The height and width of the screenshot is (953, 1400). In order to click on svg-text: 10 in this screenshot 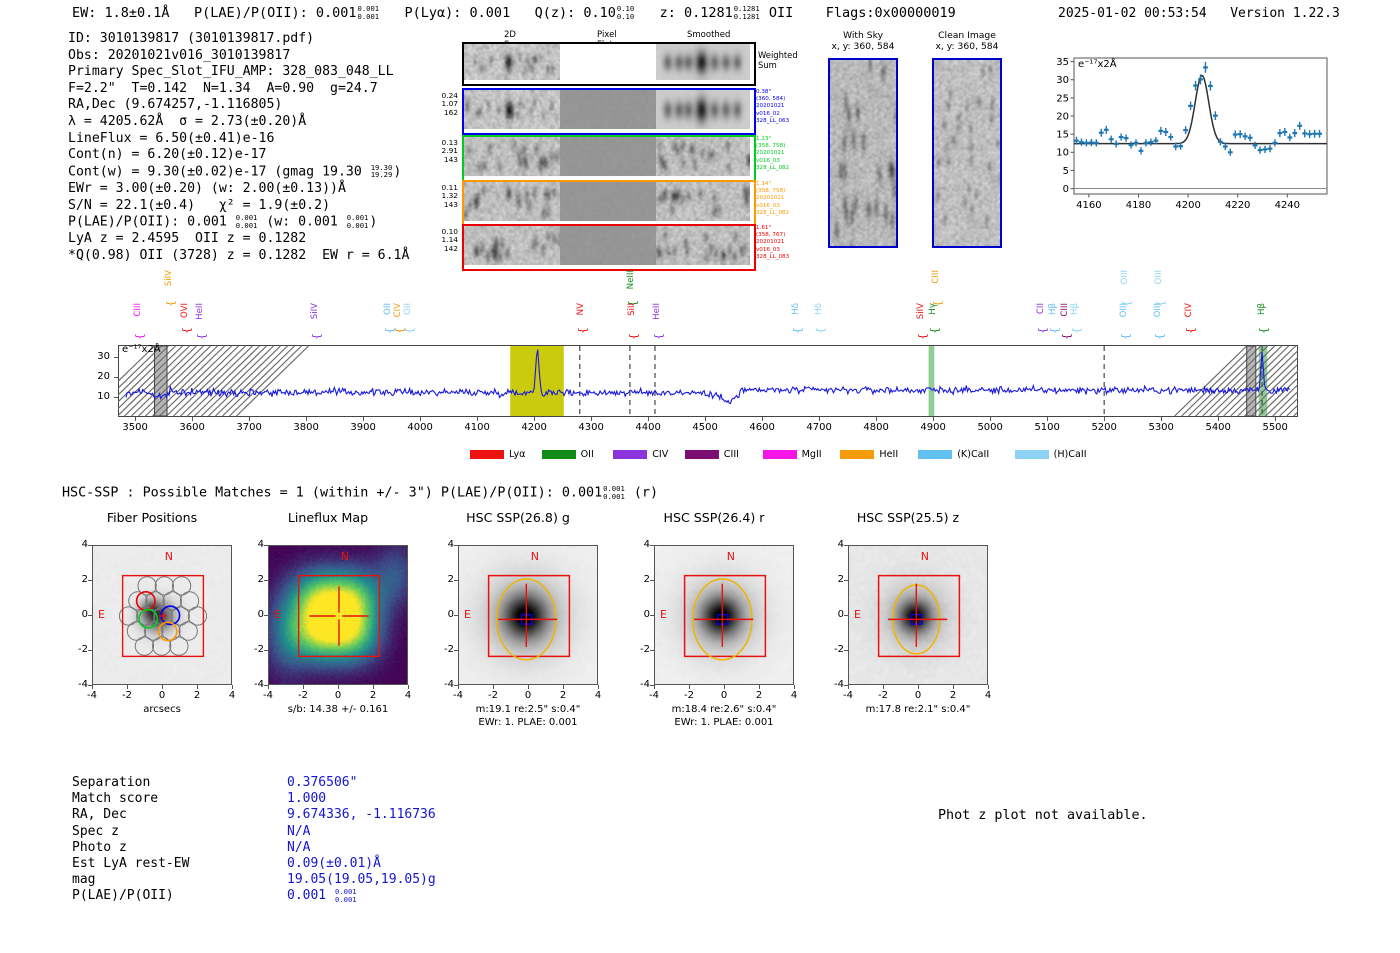, I will do `click(1062, 153)`.